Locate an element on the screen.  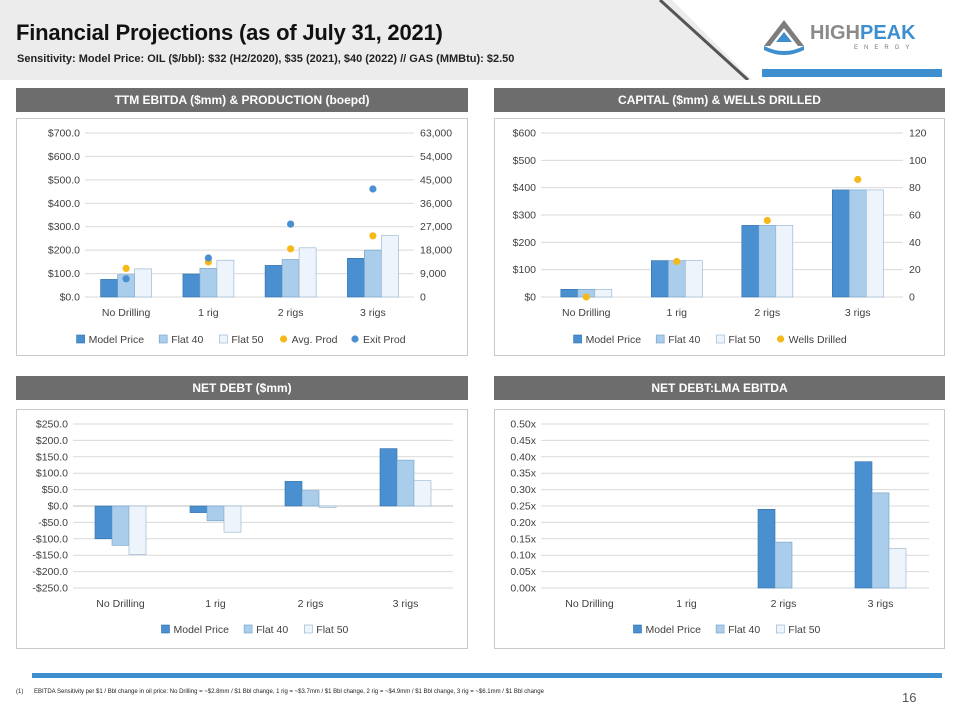
y-tick-label: $0 is located at coordinates (530, 298).